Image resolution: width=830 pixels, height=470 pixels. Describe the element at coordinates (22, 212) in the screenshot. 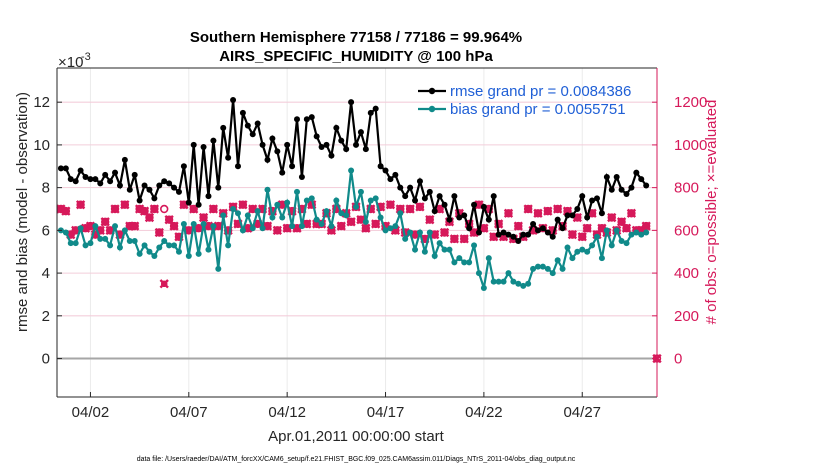

I see `y-axis-label: rmse and bias (model - observation)` at that location.